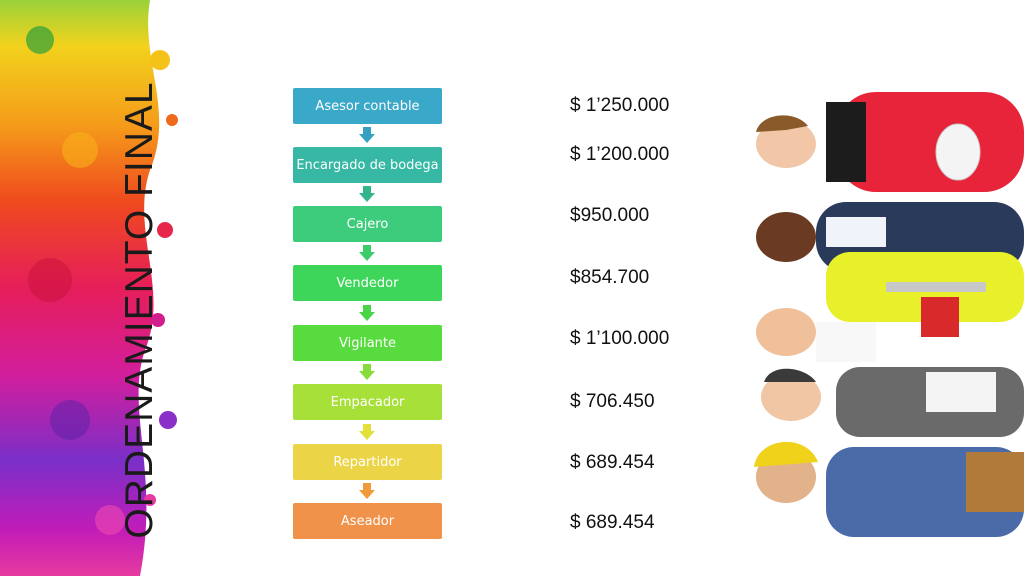 The height and width of the screenshot is (576, 1024). What do you see at coordinates (367, 224) in the screenshot?
I see `flow-step: Cajero` at bounding box center [367, 224].